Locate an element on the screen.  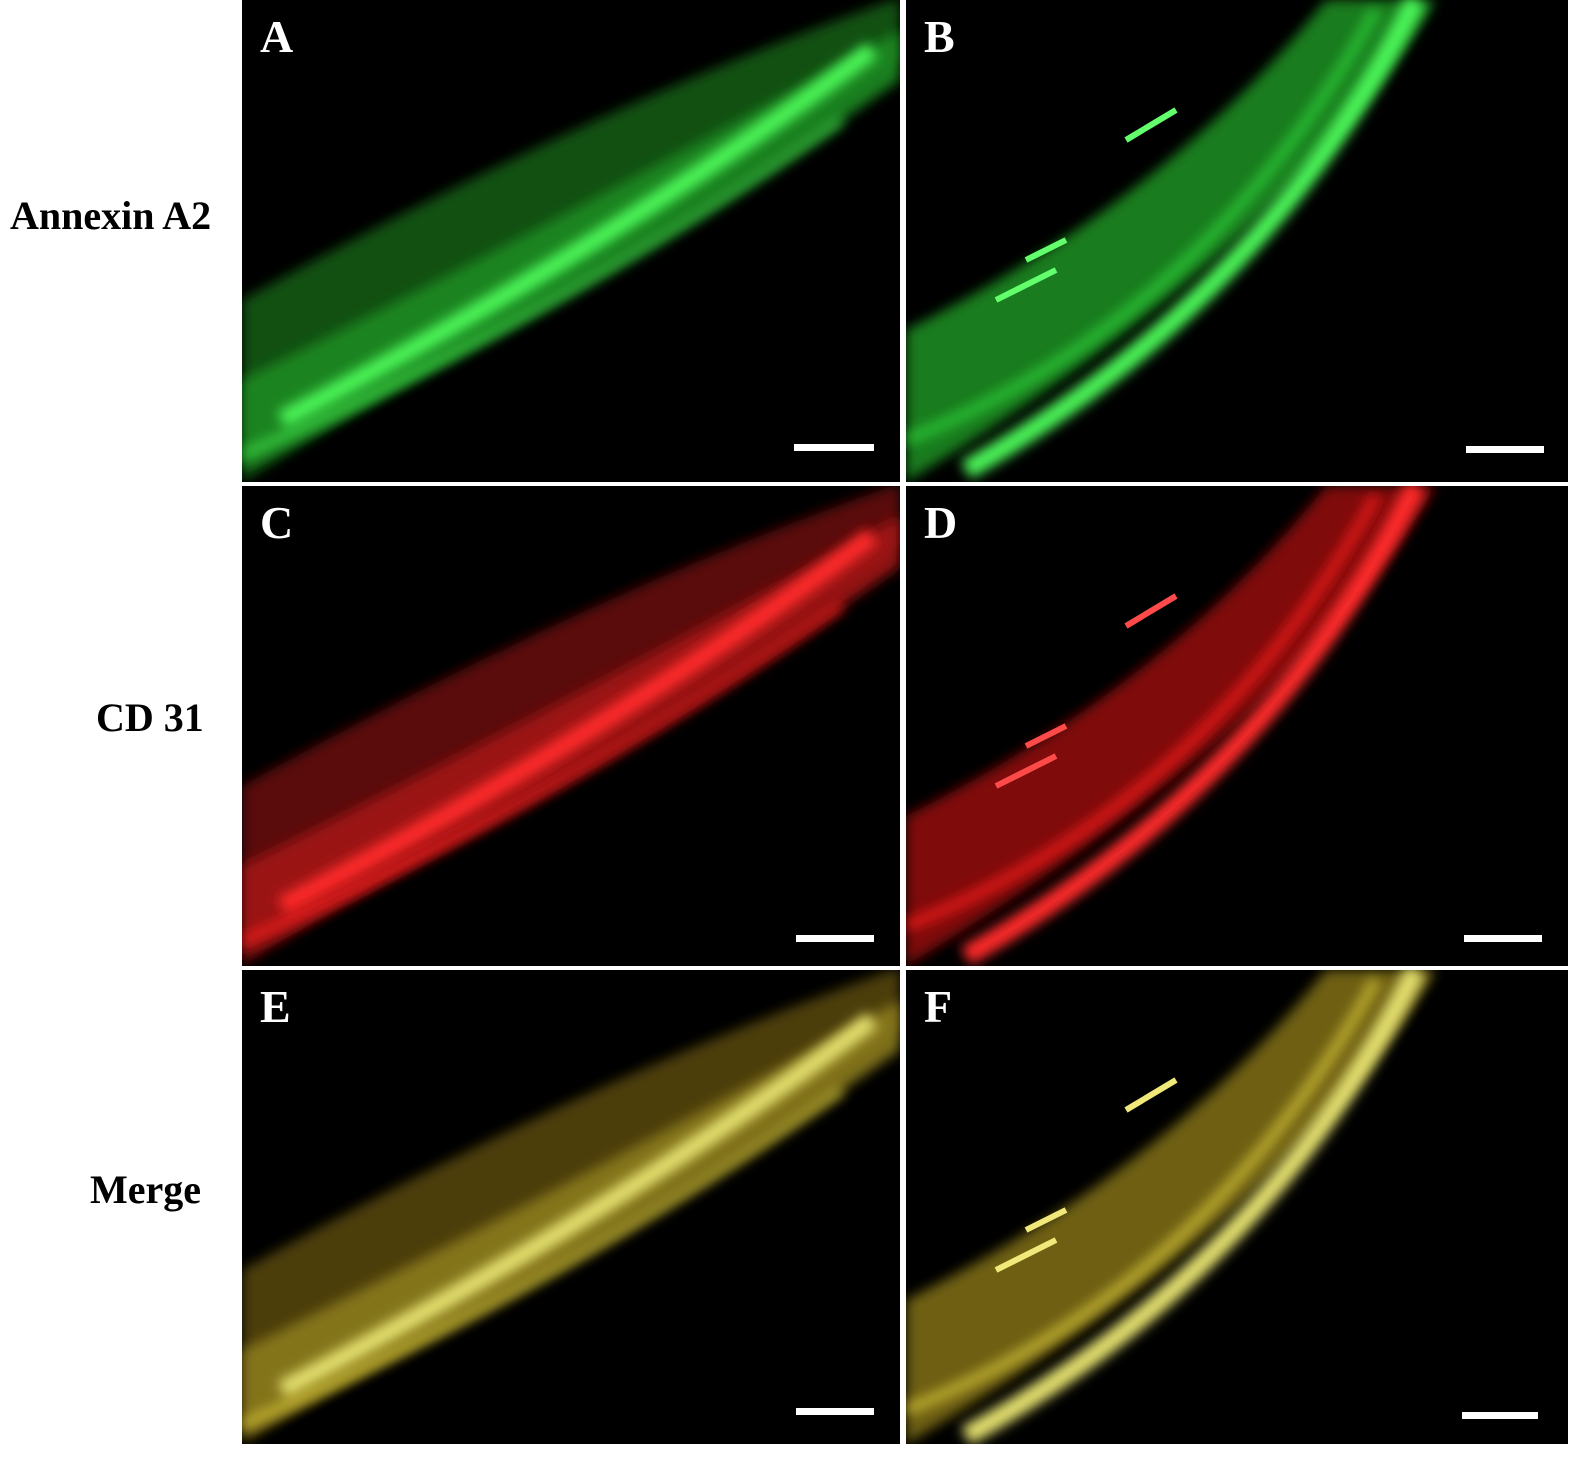
panel-label-e: E is located at coordinates (275, 1006).